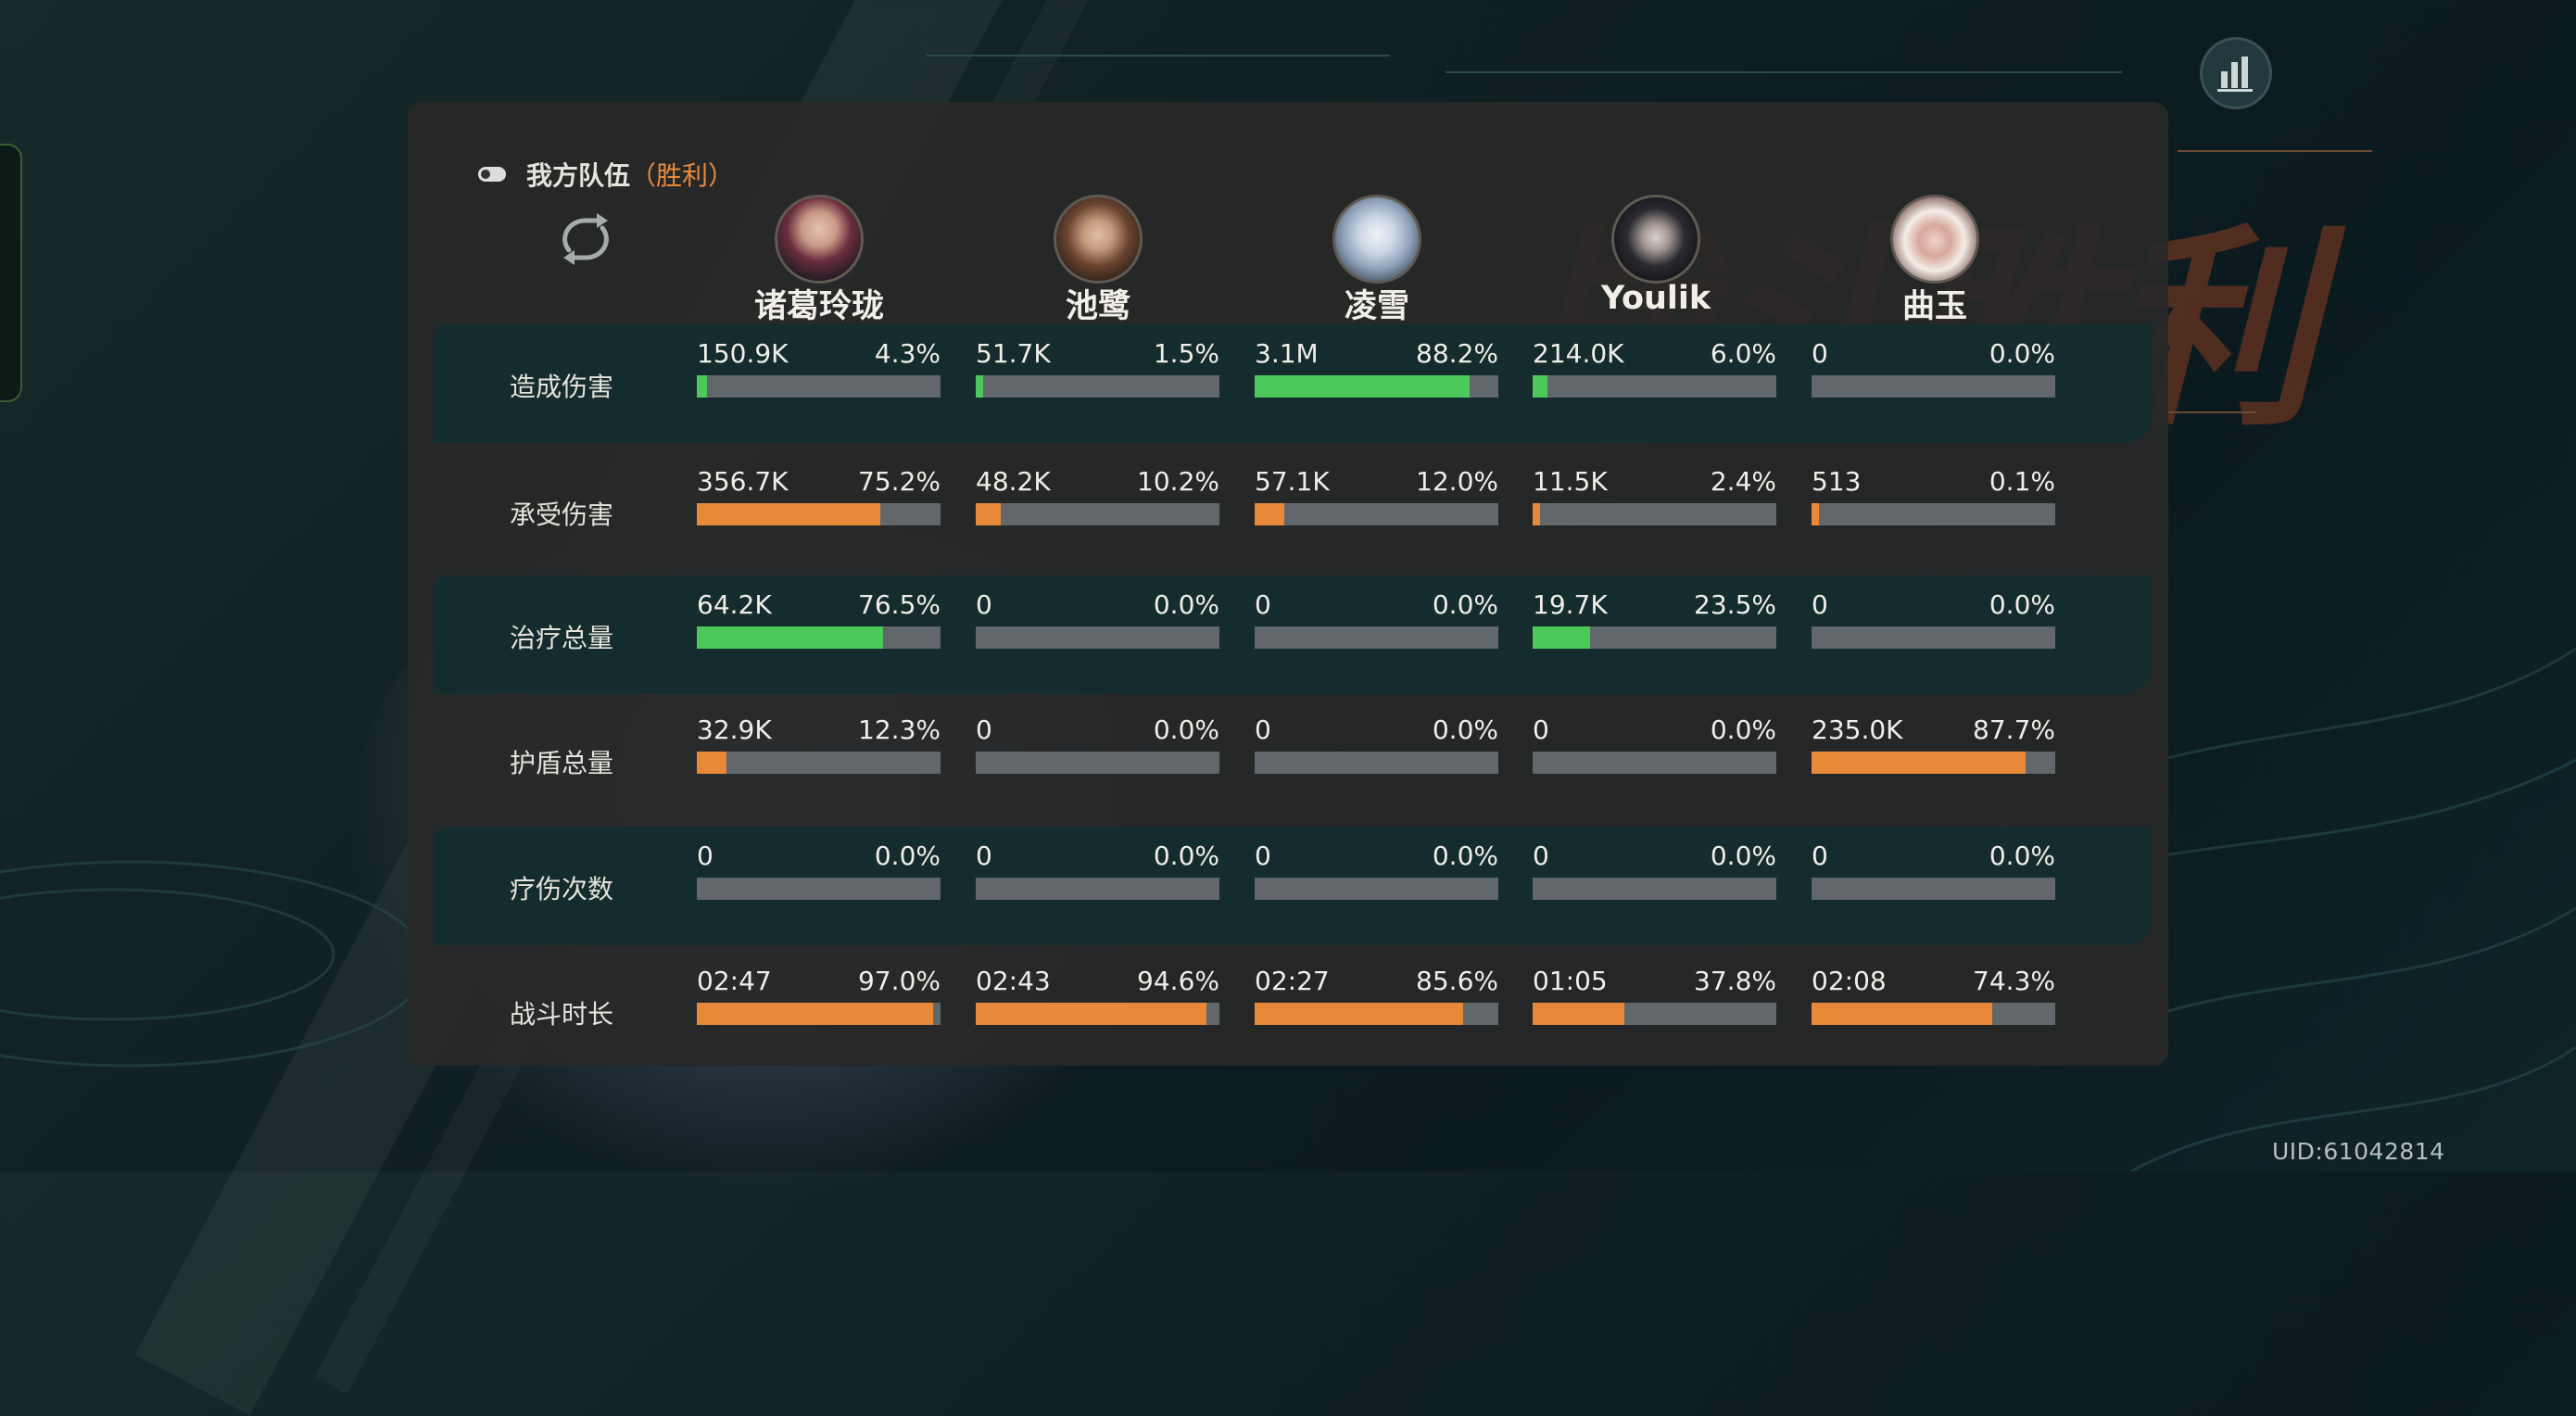 This screenshot has height=1416, width=2576. I want to click on stat-values: 356.7K 75.2%, so click(819, 482).